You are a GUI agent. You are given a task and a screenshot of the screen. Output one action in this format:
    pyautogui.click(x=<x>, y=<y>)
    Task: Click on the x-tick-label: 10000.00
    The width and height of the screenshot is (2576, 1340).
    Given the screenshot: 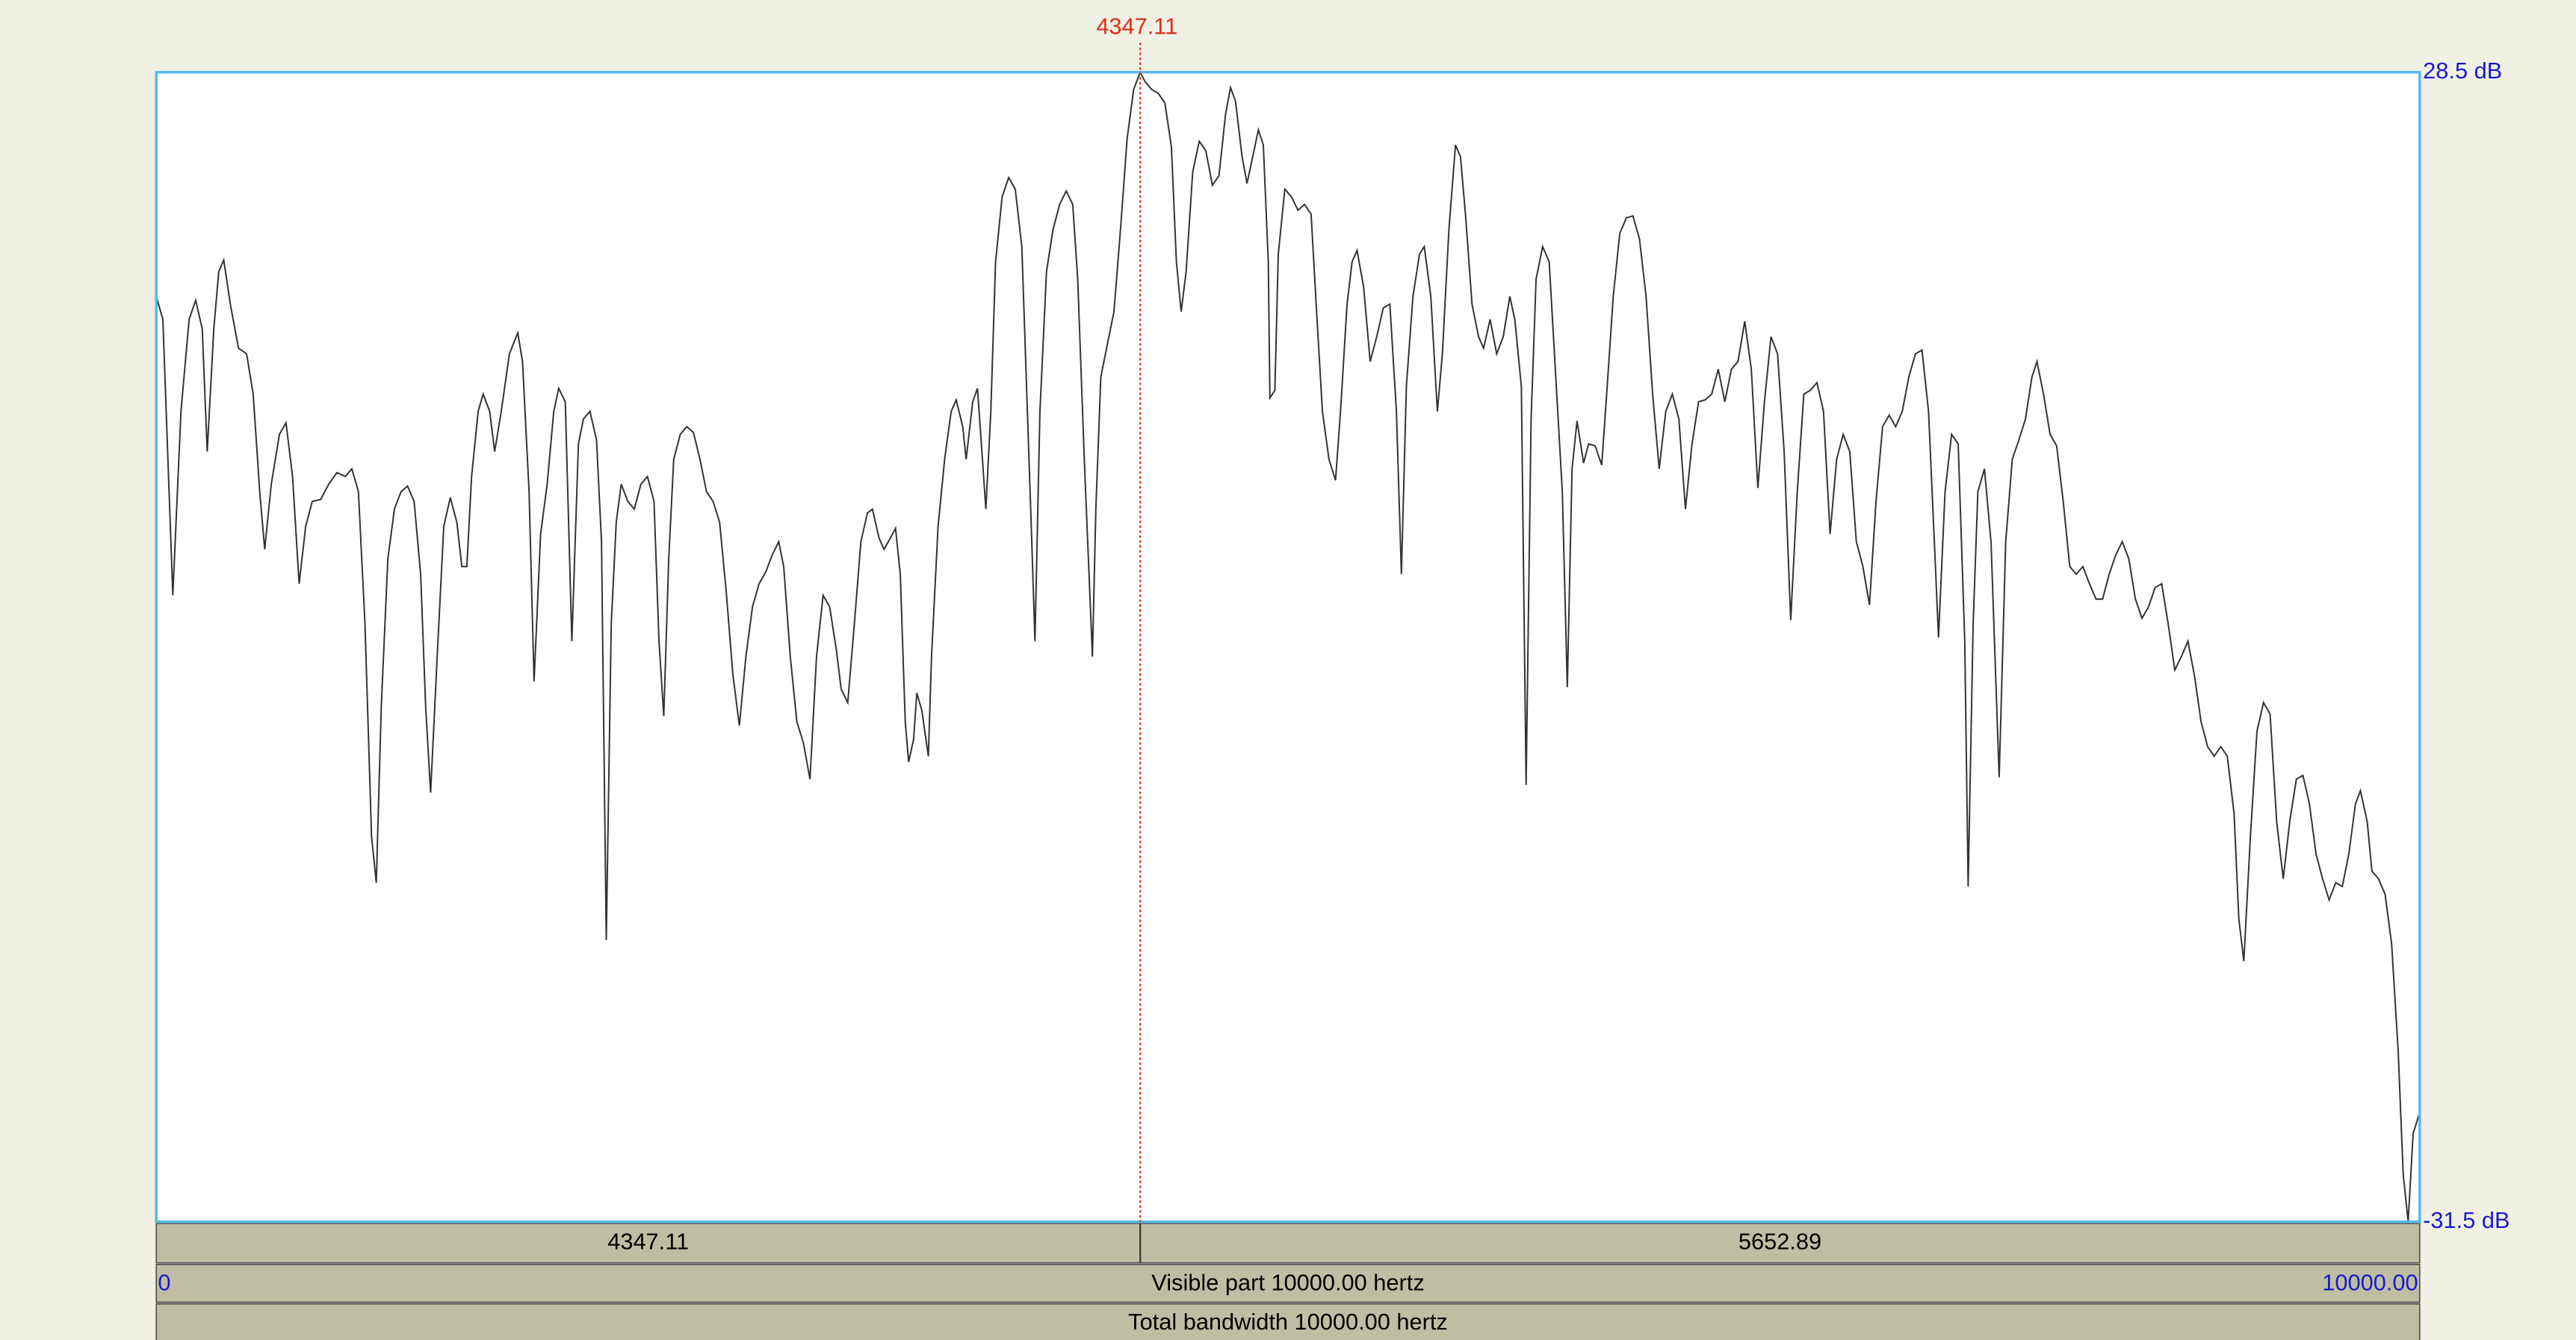 What is the action you would take?
    pyautogui.click(x=2370, y=1282)
    